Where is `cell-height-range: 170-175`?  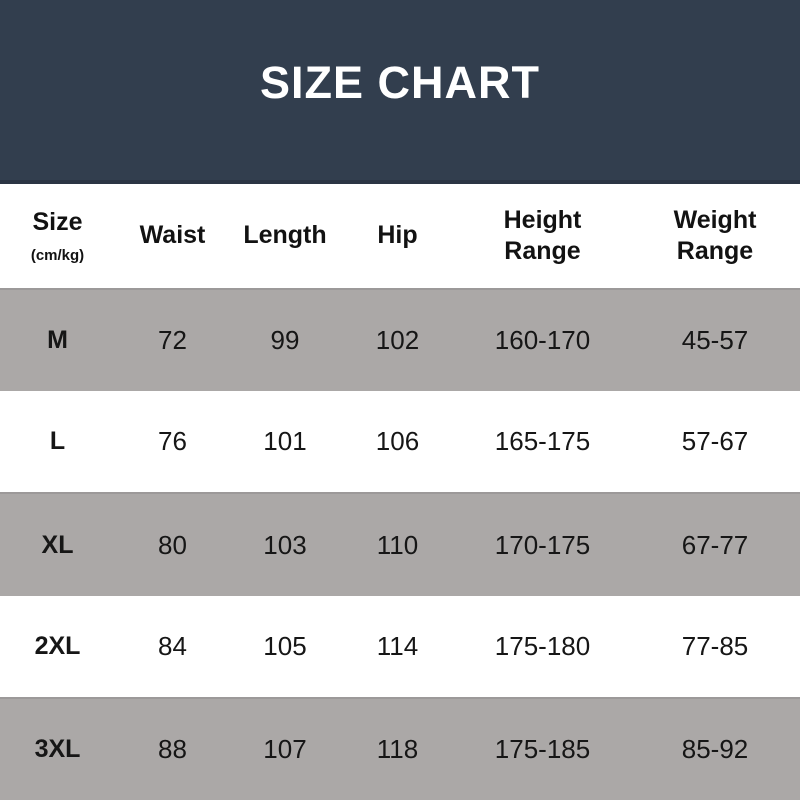 cell-height-range: 170-175 is located at coordinates (542, 544).